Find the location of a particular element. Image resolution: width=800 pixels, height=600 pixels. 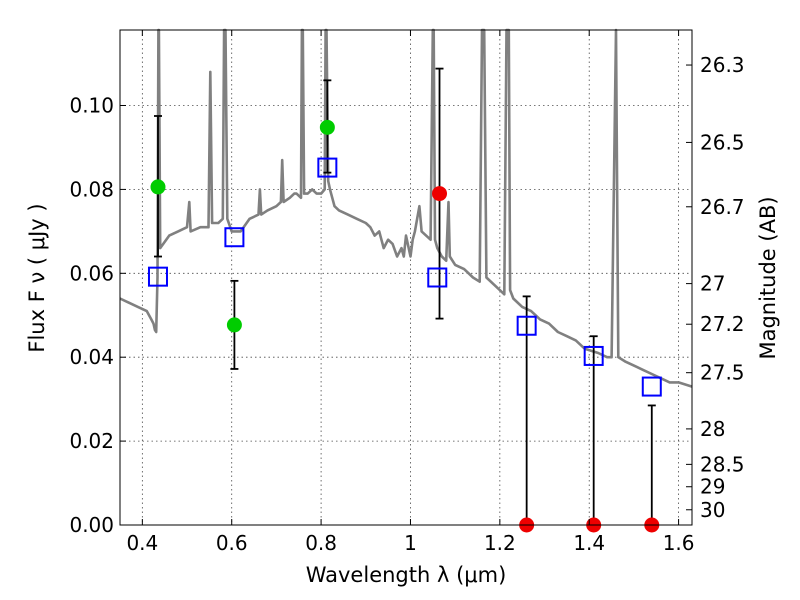

x-tick-label: 1 is located at coordinates (410, 543).